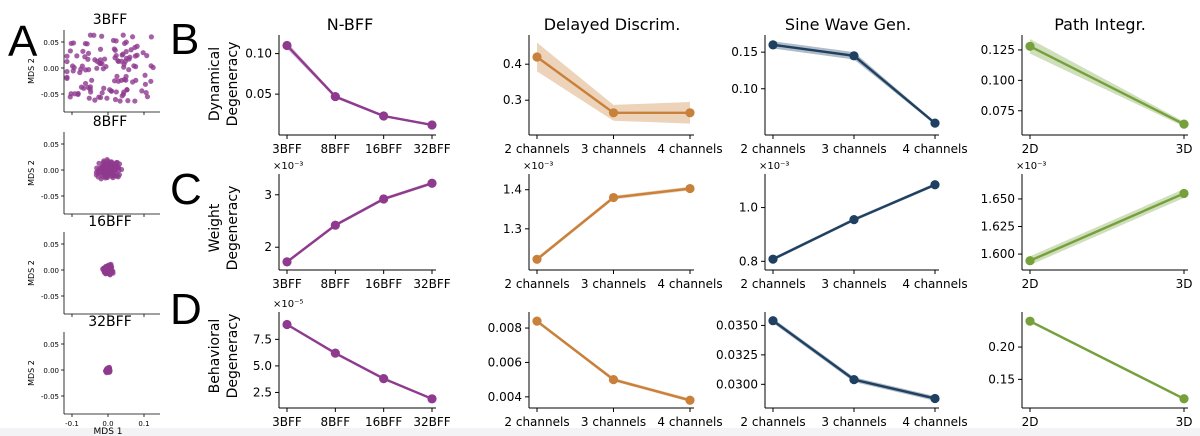  I want to click on x-tick-label: 2D, so click(1030, 422).